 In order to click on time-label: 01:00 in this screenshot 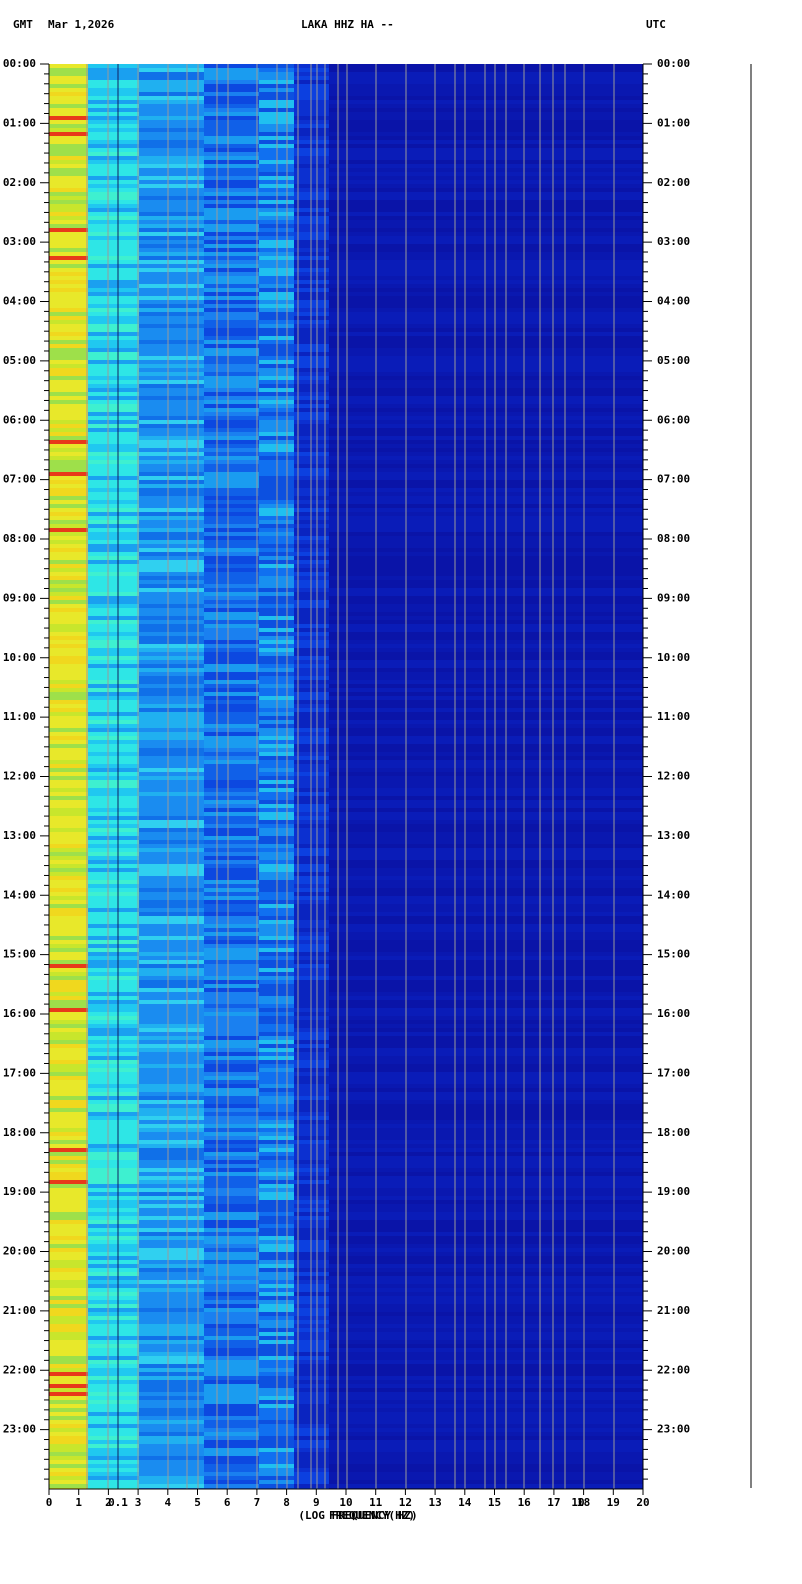, I will do `click(673, 122)`.